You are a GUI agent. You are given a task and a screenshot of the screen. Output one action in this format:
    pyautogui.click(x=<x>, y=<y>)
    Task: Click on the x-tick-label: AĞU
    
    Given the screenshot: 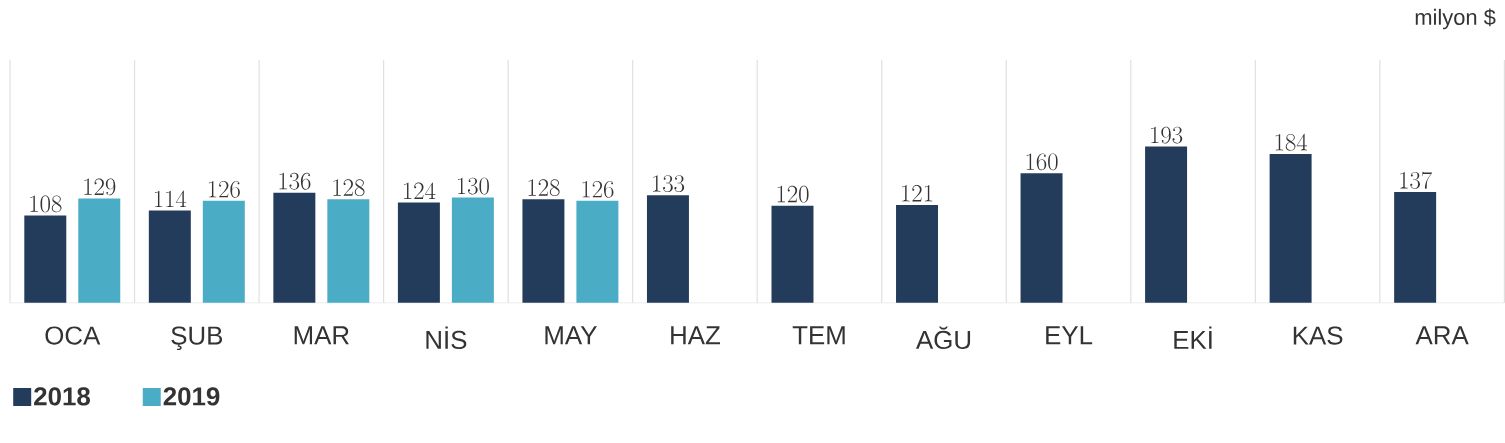 What is the action you would take?
    pyautogui.click(x=943, y=338)
    